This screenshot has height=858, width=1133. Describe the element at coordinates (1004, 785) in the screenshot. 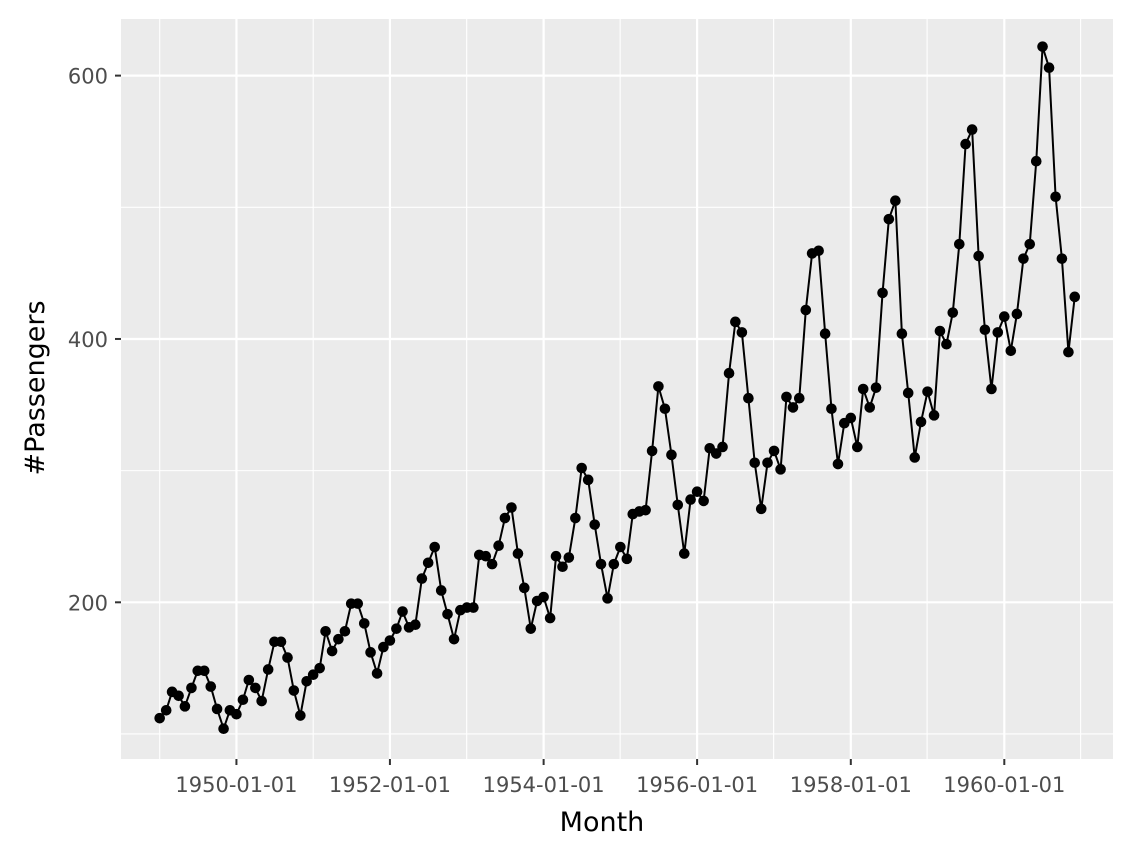

I see `x-tick-label: 1960-01-01` at that location.